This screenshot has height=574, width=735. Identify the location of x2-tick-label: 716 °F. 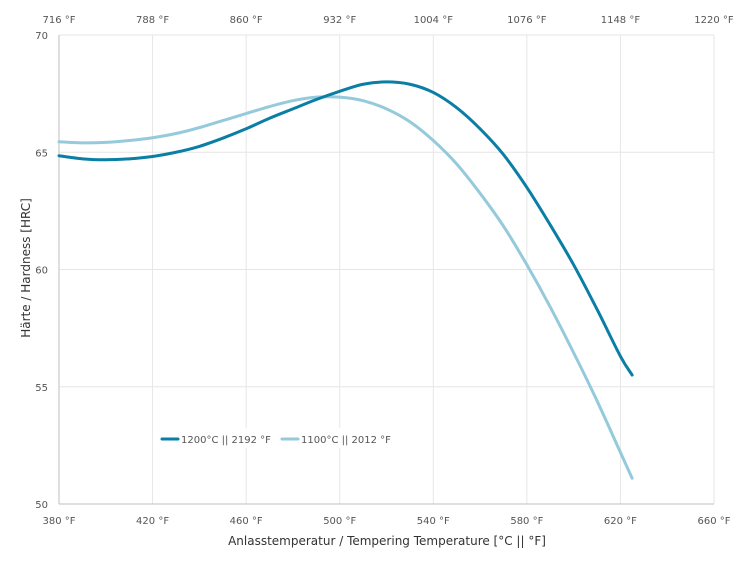
(58, 20).